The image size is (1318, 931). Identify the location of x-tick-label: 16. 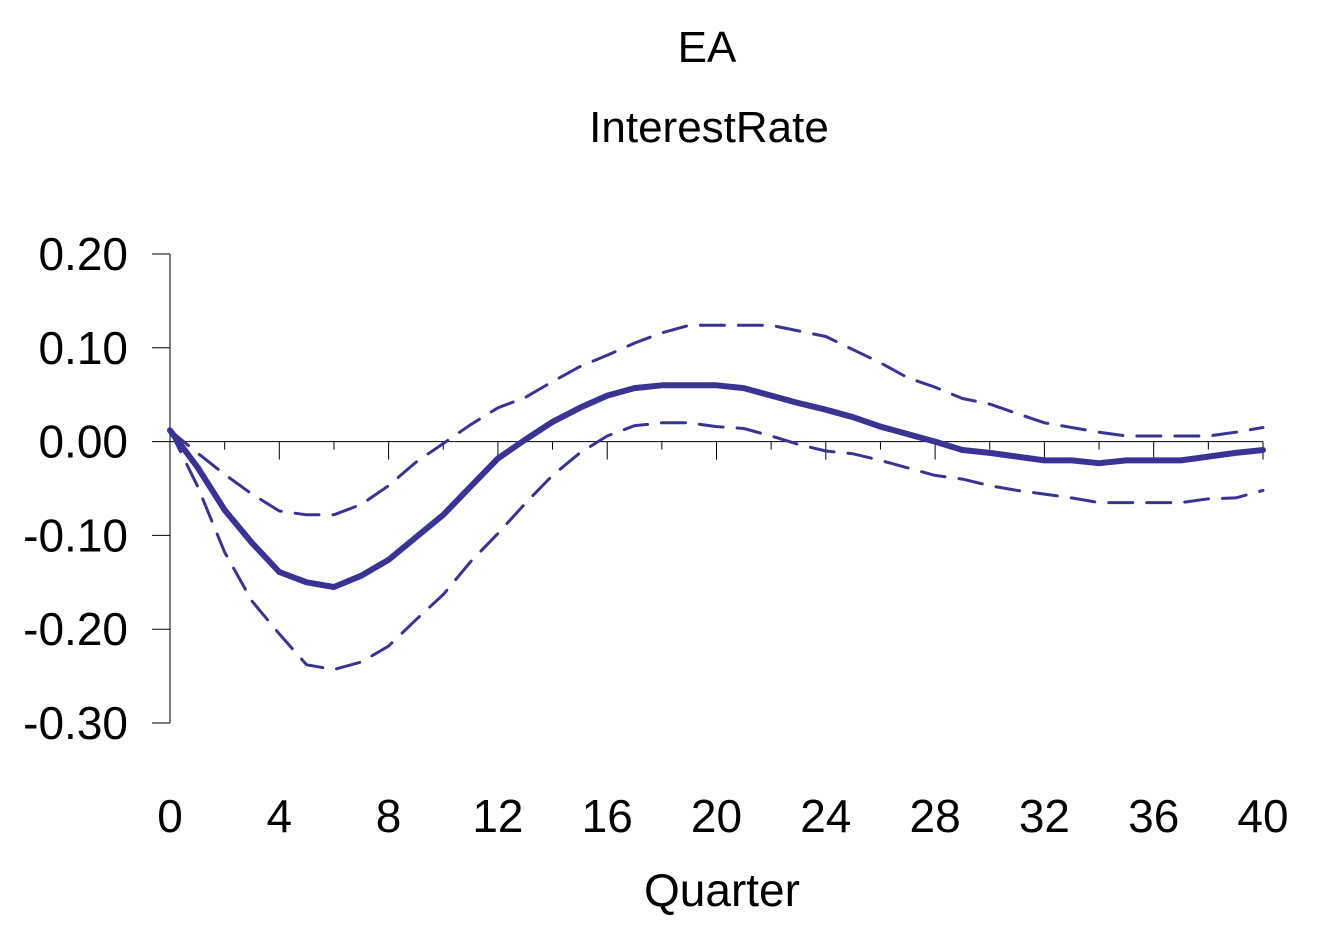
(607, 816).